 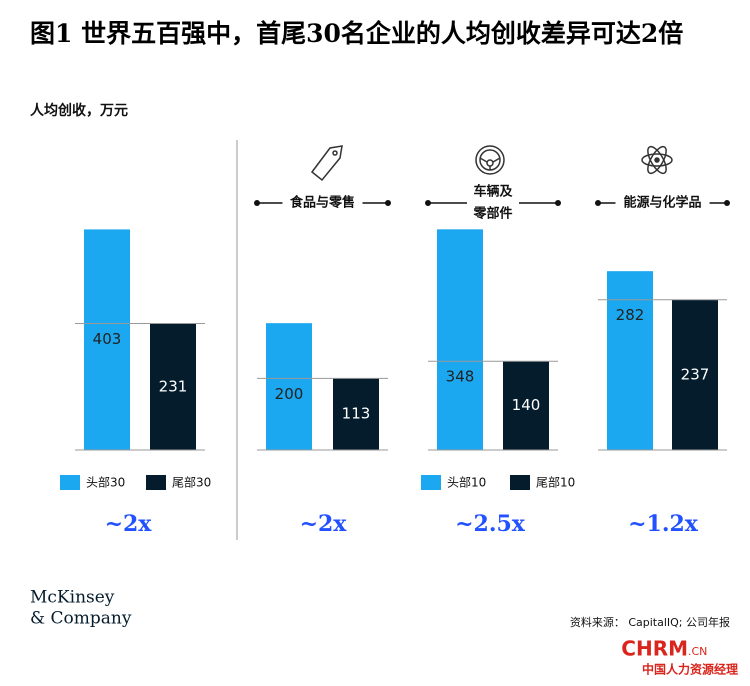 What do you see at coordinates (460, 377) in the screenshot?
I see `value-label: 348` at bounding box center [460, 377].